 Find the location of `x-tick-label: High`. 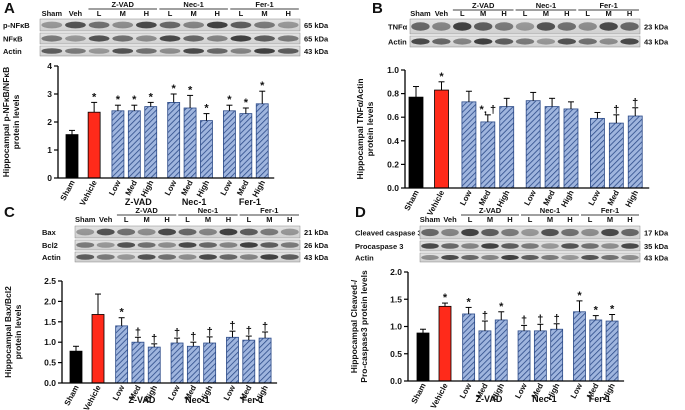

x-tick-label: High is located at coordinates (147, 189).